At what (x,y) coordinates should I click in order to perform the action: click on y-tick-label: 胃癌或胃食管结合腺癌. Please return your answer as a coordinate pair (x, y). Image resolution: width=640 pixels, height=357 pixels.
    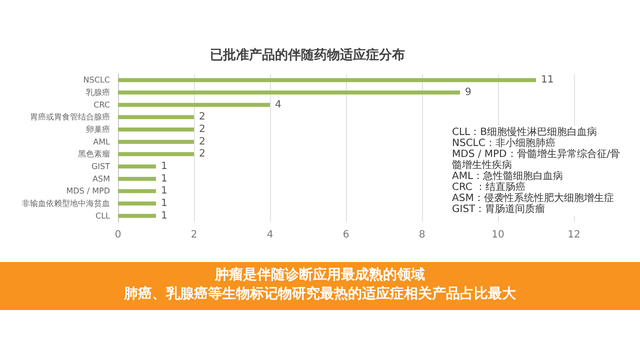
    Looking at the image, I should click on (70, 117).